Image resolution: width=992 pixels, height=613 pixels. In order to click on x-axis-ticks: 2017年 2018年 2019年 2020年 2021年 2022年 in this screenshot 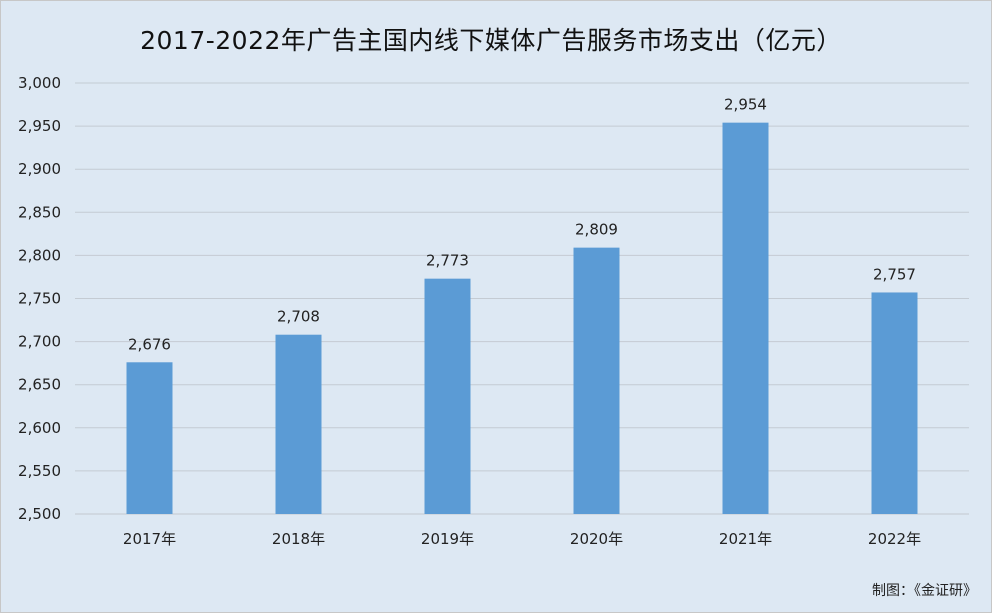, I will do `click(522, 539)`.